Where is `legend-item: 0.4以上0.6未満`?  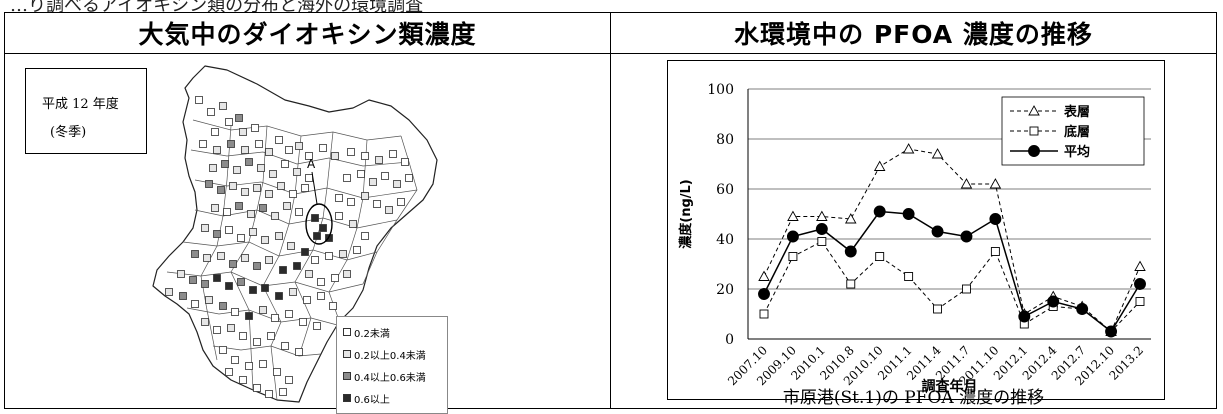 legend-item: 0.4以上0.6未満 is located at coordinates (384, 376).